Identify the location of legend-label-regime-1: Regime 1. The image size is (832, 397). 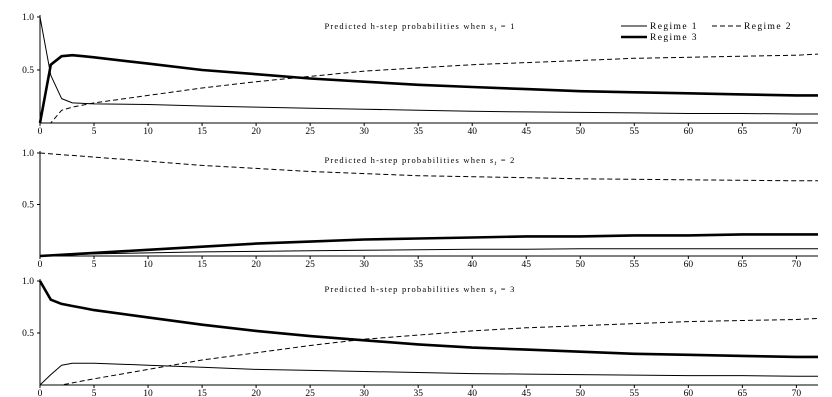
(674, 27).